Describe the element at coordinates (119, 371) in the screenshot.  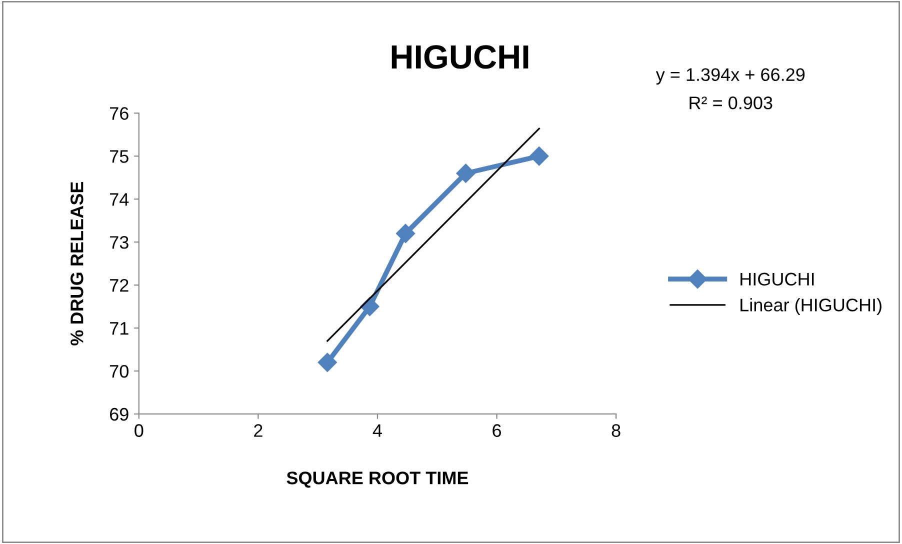
I see `y-tick-label: 70` at that location.